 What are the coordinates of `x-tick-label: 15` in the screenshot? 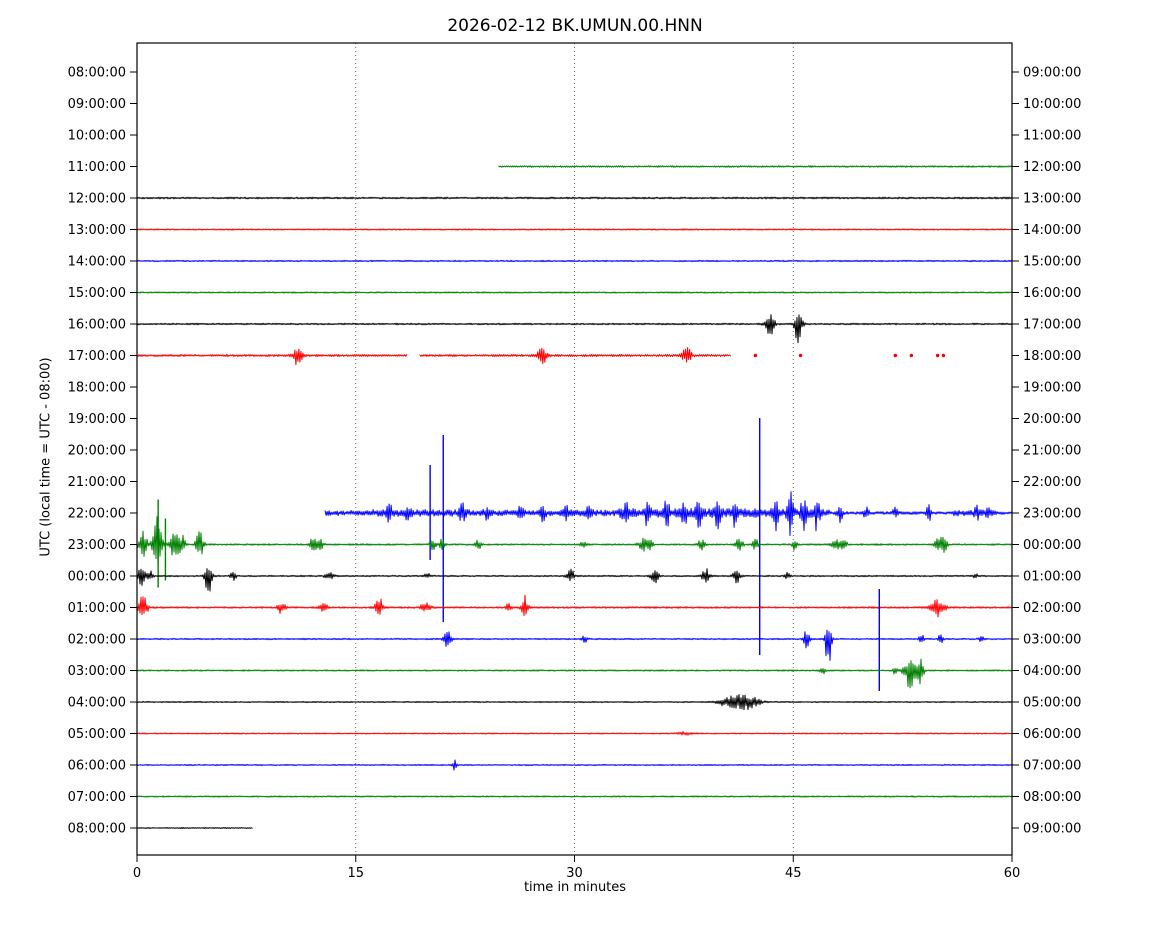 It's located at (355, 873).